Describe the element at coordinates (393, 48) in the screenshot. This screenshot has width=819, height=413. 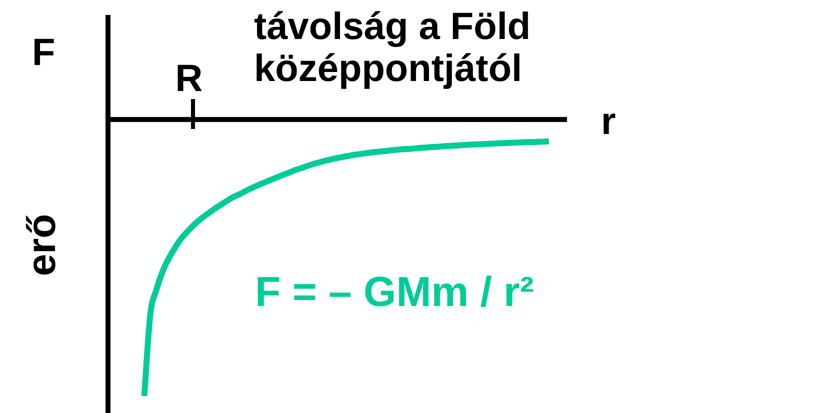
I see `x-axis-title: távolság a Föld középpontjától` at that location.